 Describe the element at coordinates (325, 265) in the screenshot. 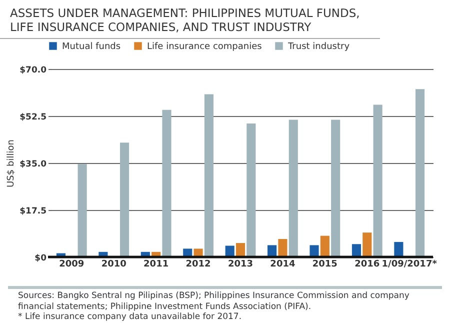

I see `x-tick-label: 2015` at that location.